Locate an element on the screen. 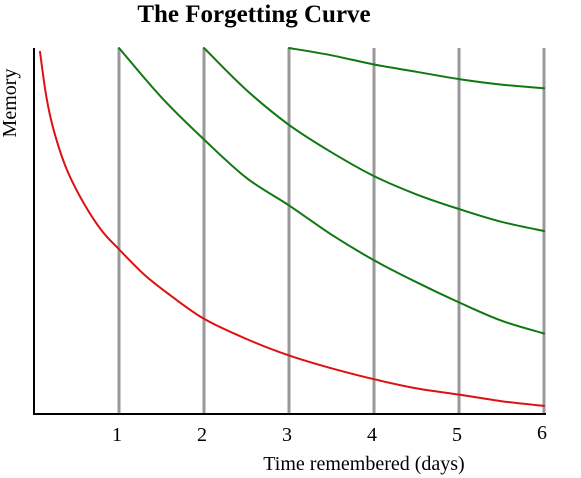  x-axis-label: Time remembered (days) is located at coordinates (363, 464).